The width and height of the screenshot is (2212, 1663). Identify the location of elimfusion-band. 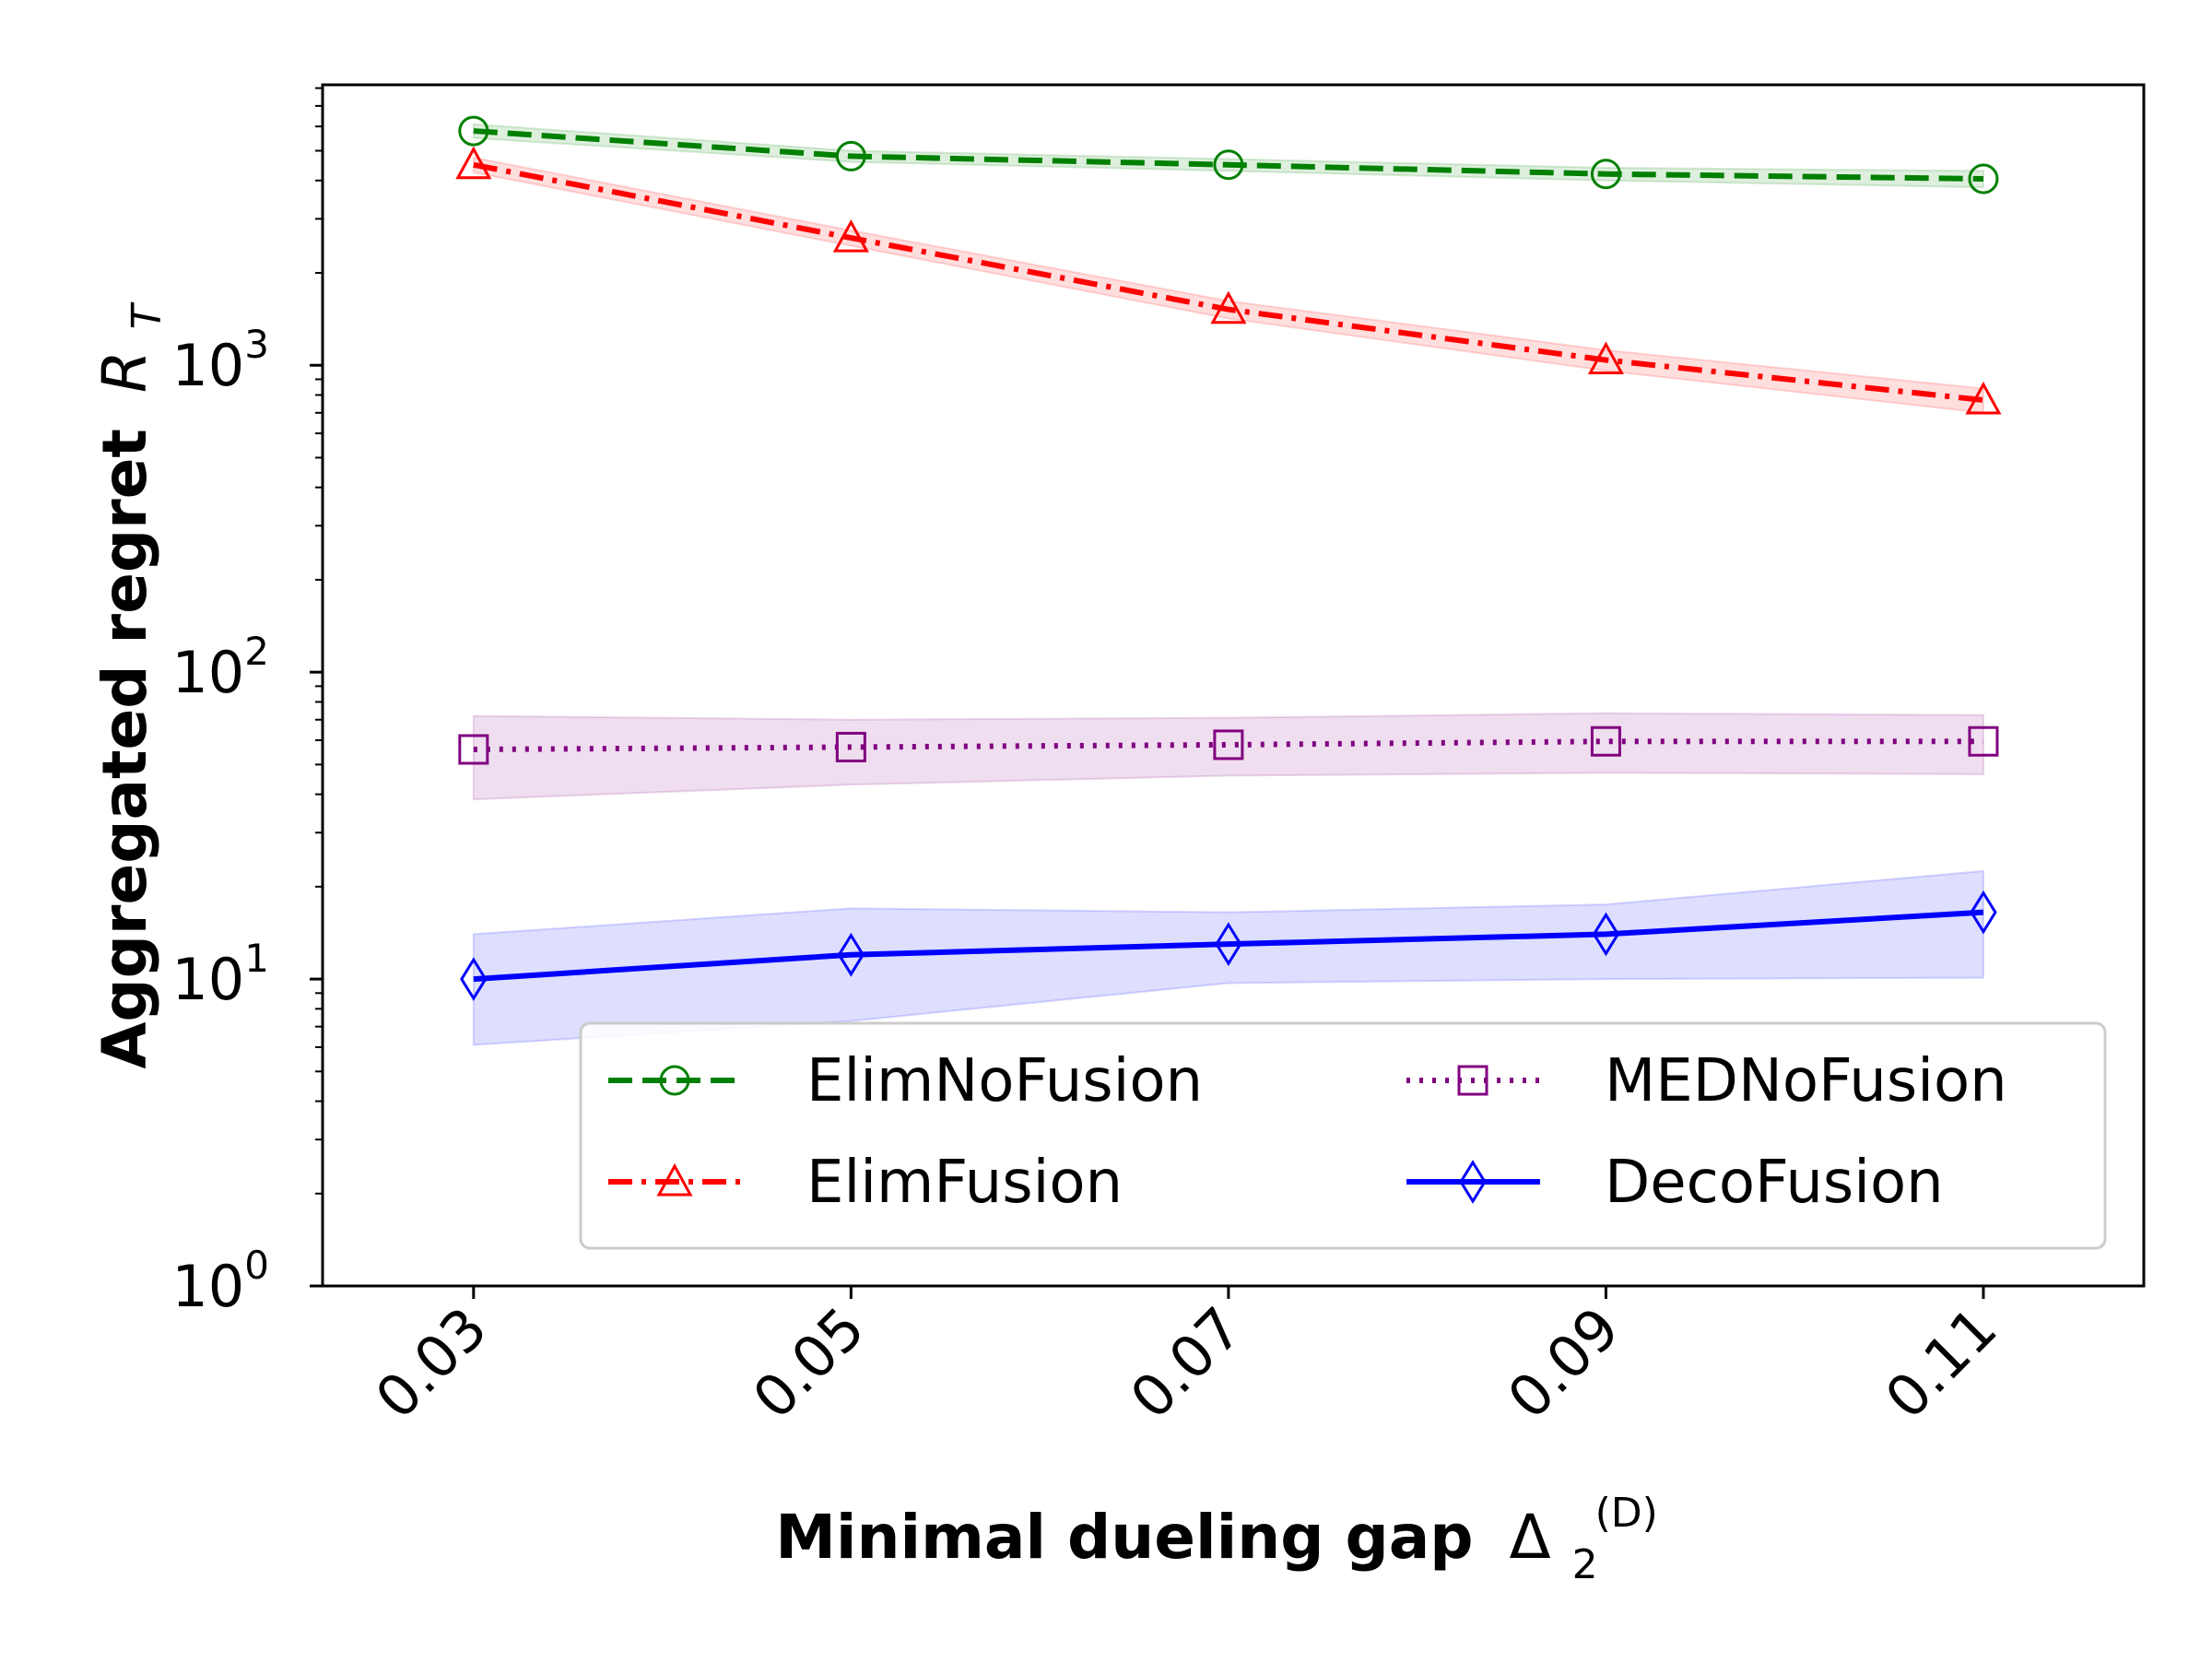
(1228, 285).